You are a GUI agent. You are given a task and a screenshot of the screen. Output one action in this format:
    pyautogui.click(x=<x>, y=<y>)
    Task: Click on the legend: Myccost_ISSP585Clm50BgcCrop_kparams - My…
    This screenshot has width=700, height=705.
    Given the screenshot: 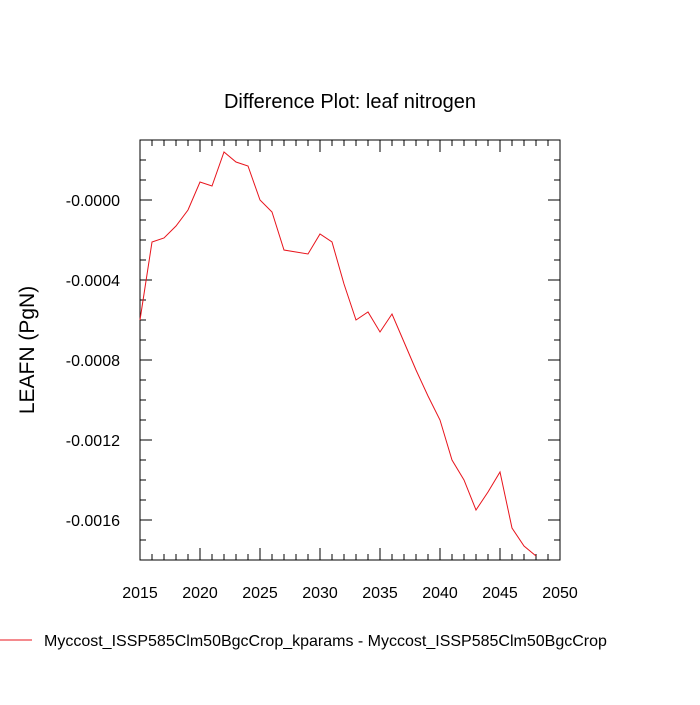 What is the action you would take?
    pyautogui.click(x=303, y=641)
    